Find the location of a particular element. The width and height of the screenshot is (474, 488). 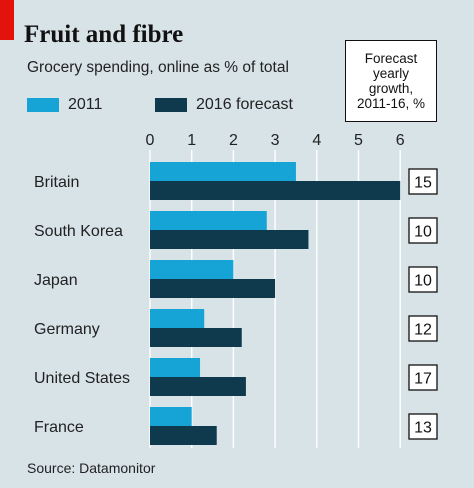

legend-item-2016-forecast: 2016 forecast is located at coordinates (224, 105).